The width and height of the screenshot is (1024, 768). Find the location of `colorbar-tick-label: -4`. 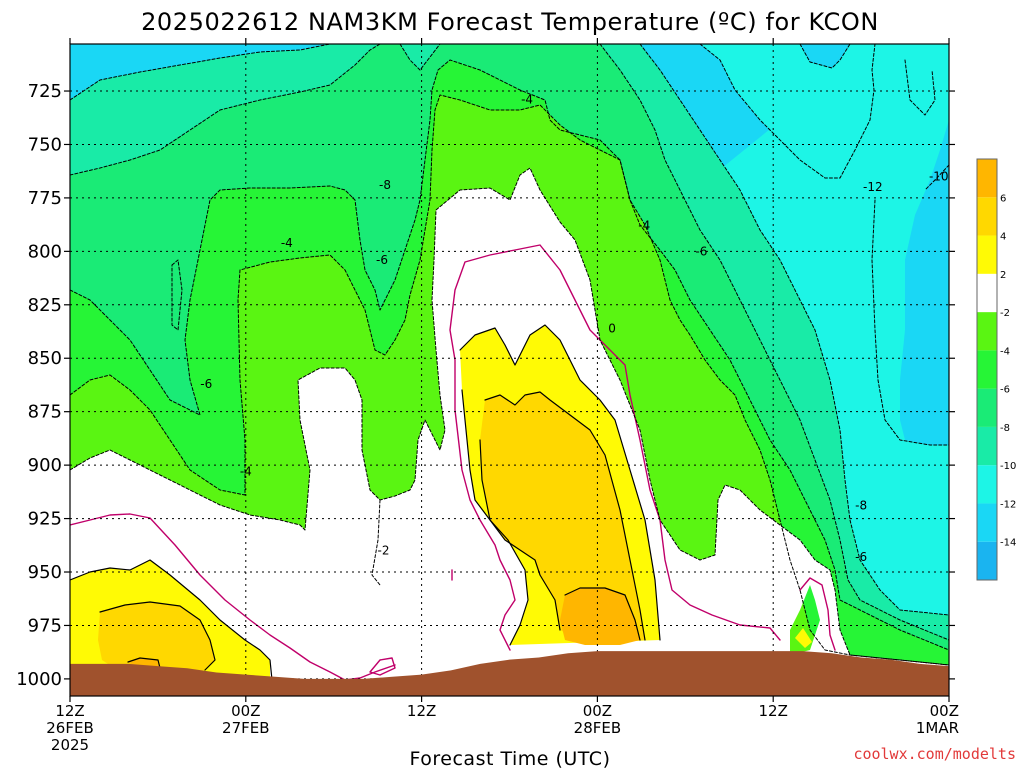

colorbar-tick-label: -4 is located at coordinates (1005, 351).